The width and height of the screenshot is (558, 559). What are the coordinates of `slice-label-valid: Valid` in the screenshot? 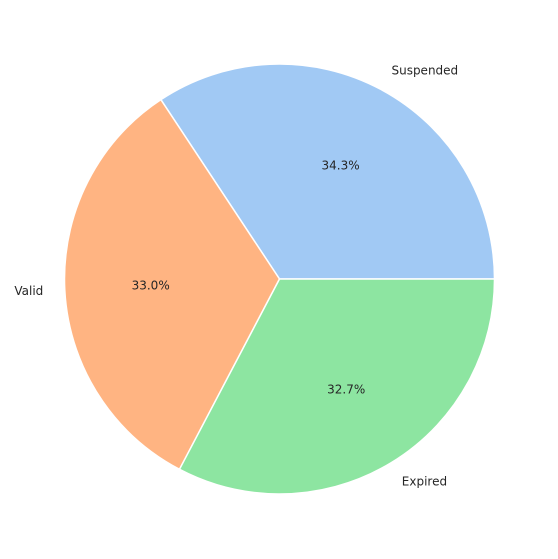 It's located at (28, 291).